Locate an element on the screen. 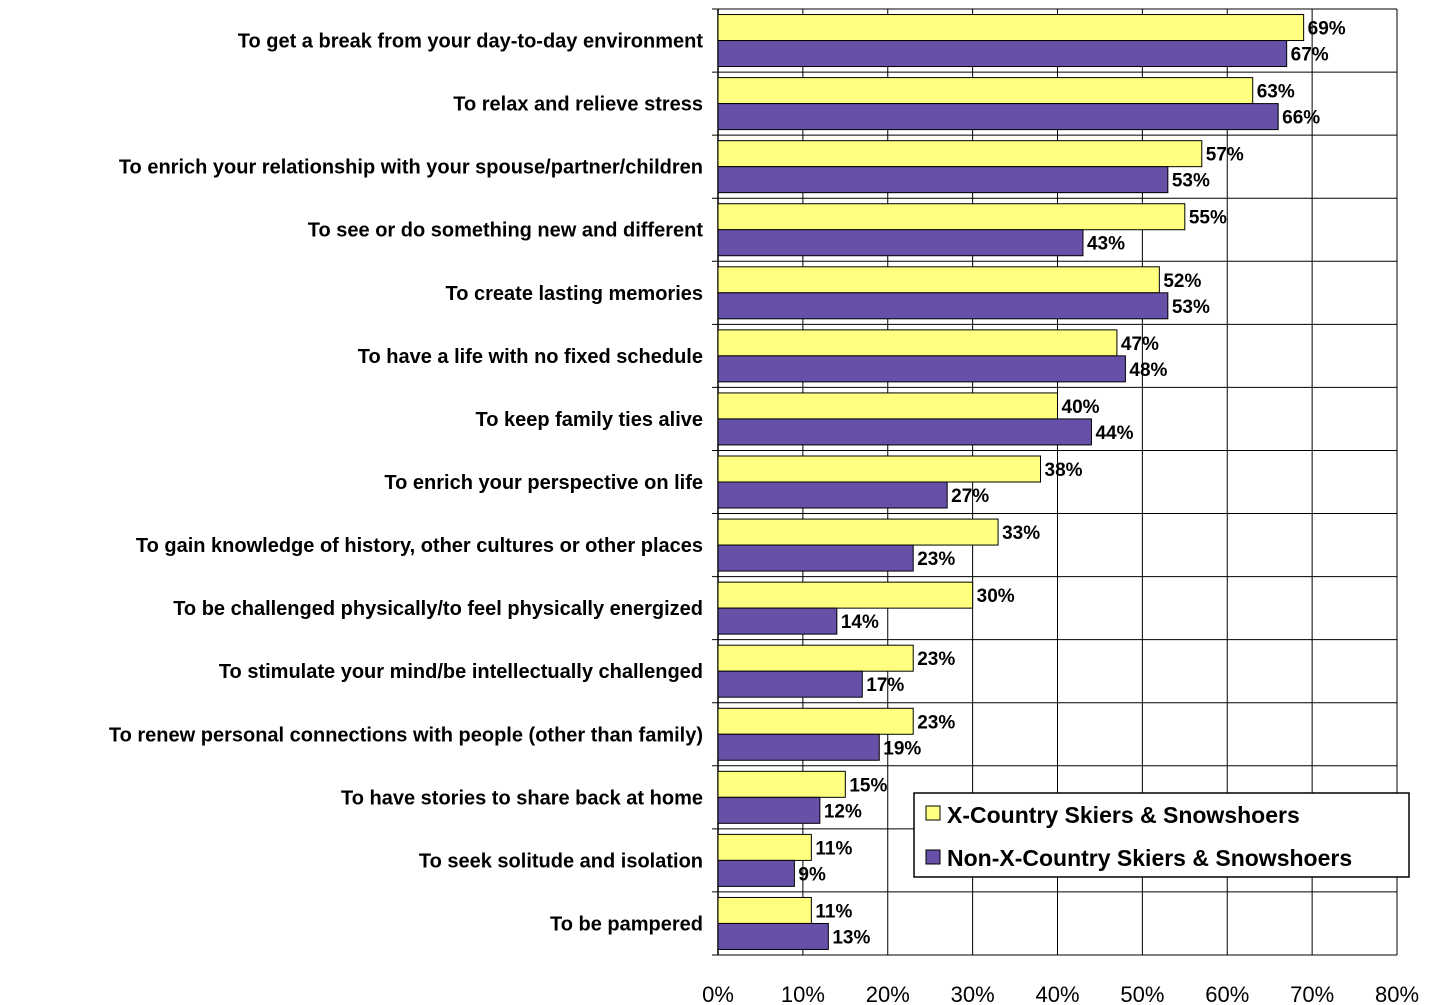  data-label-series-1: 15% is located at coordinates (868, 785).